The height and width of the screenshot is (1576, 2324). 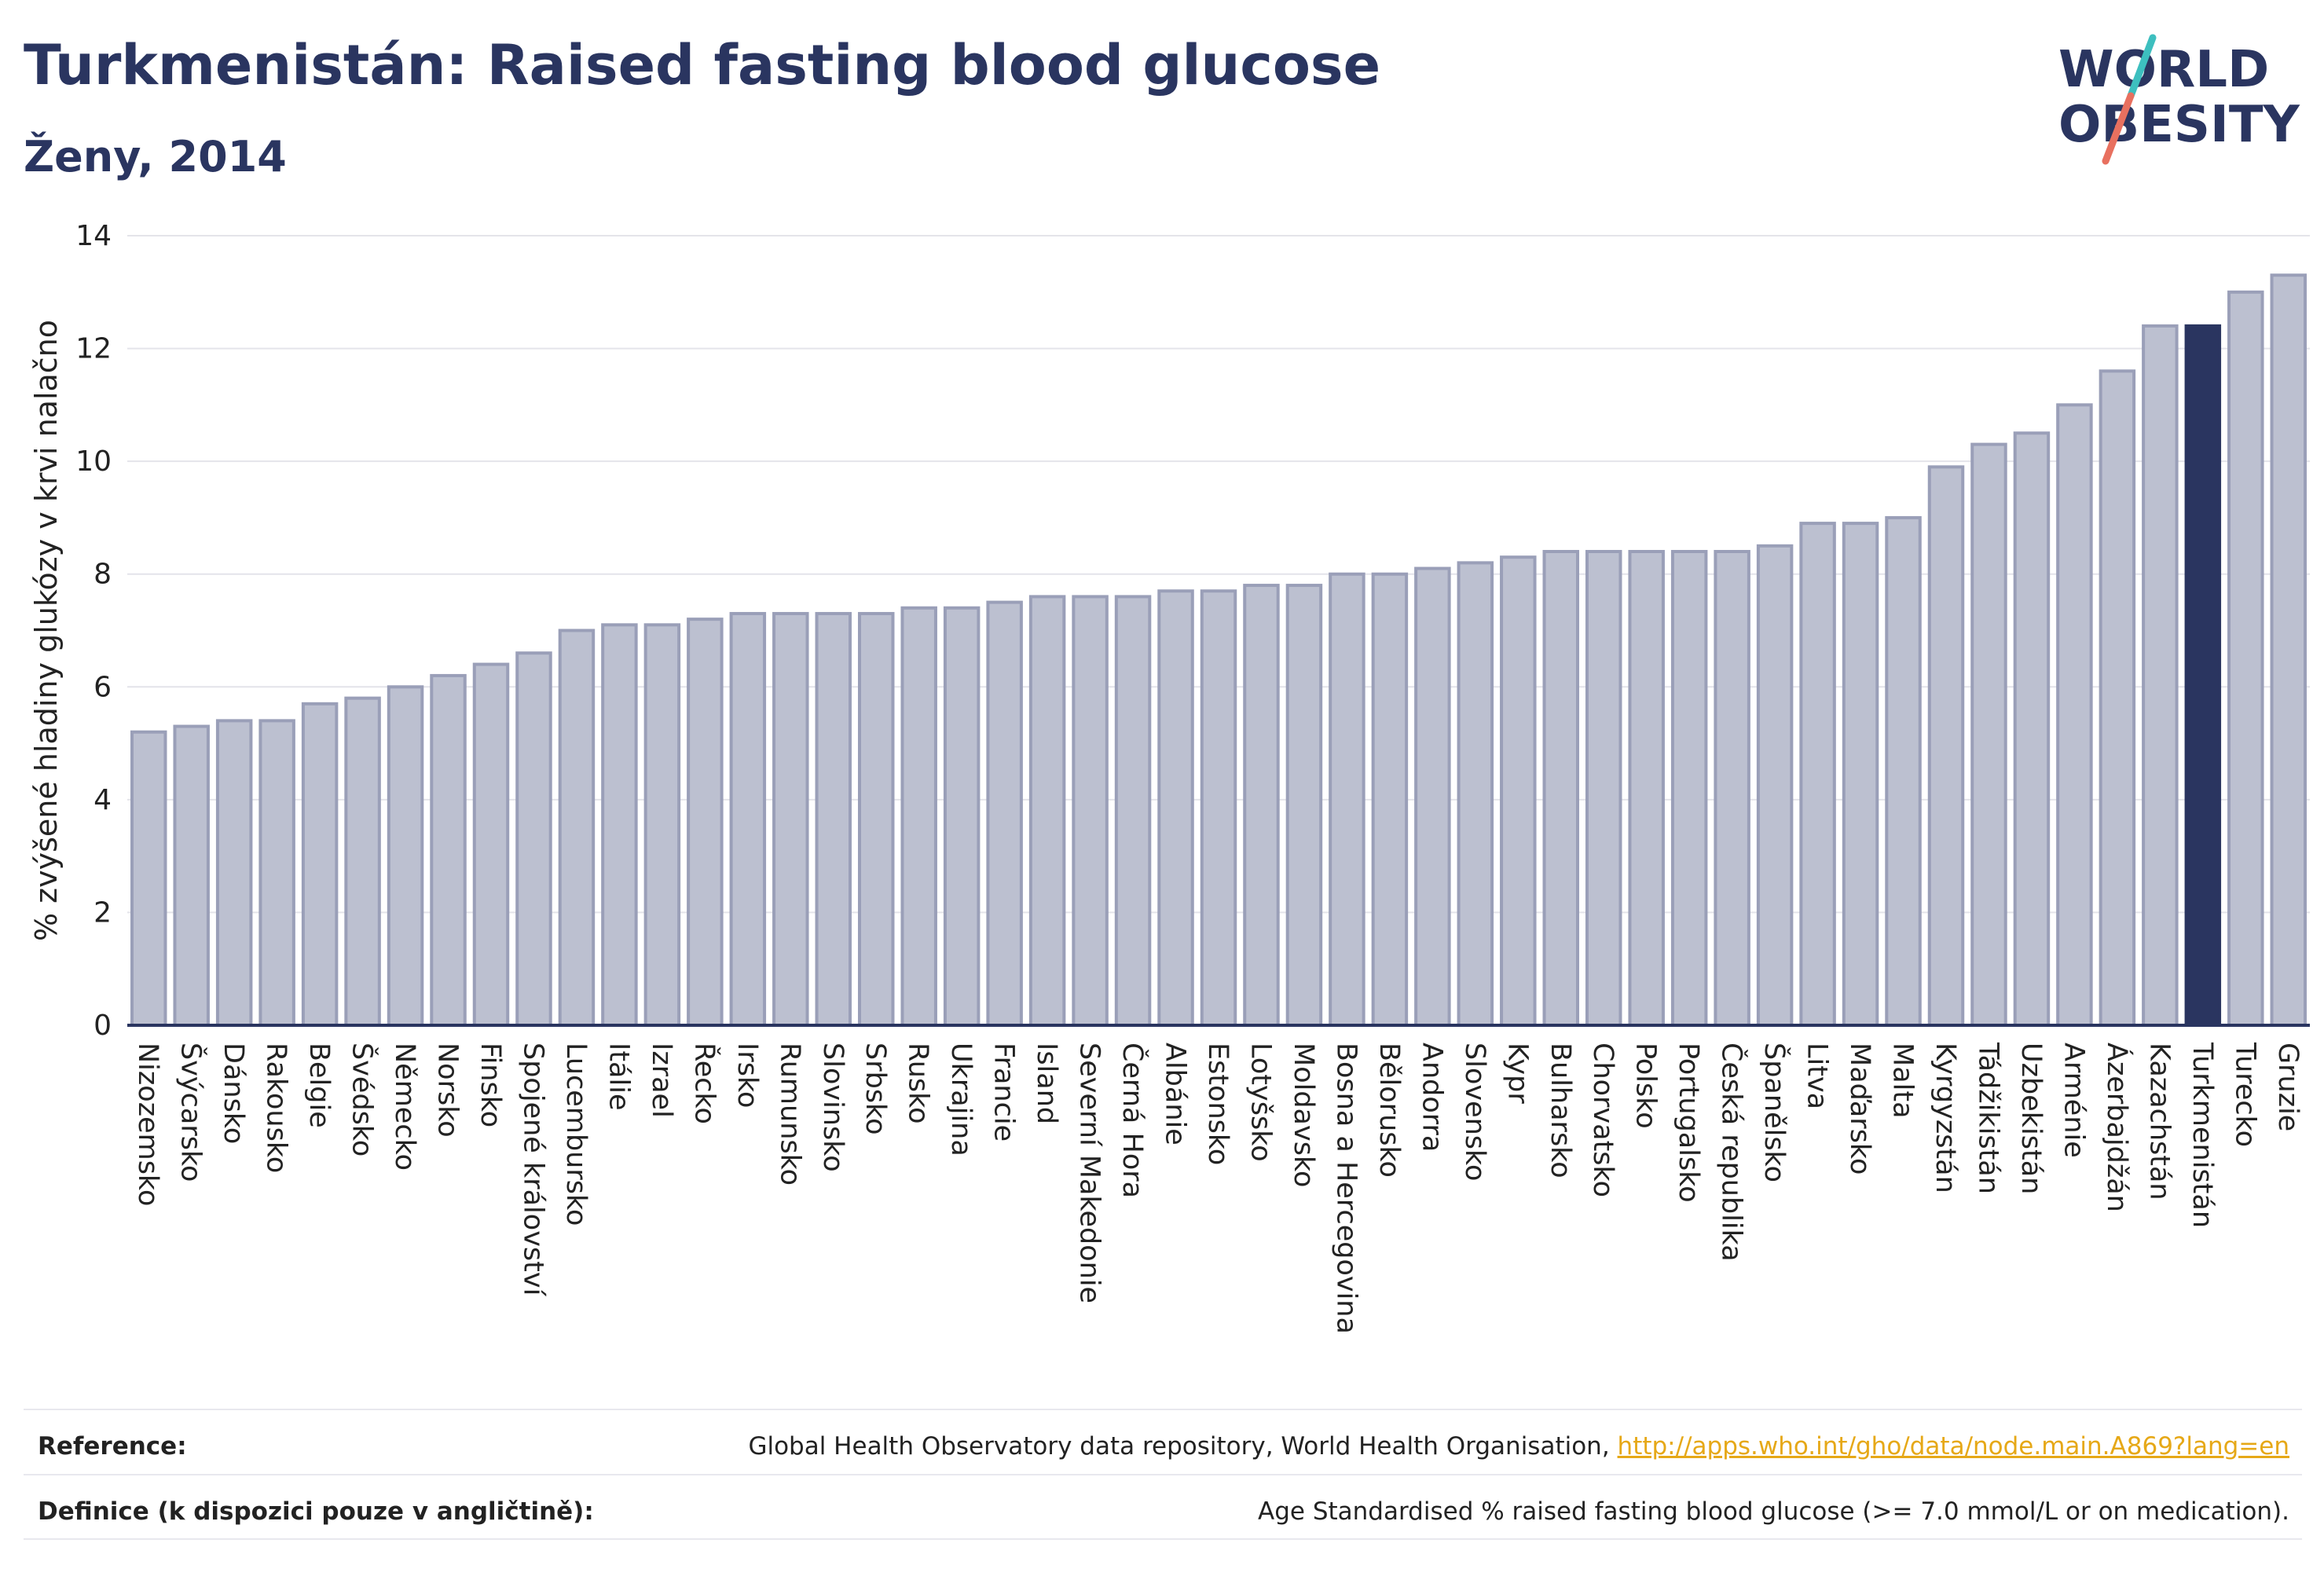 What do you see at coordinates (747, 1075) in the screenshot?
I see `x-tick-label: Irsko` at bounding box center [747, 1075].